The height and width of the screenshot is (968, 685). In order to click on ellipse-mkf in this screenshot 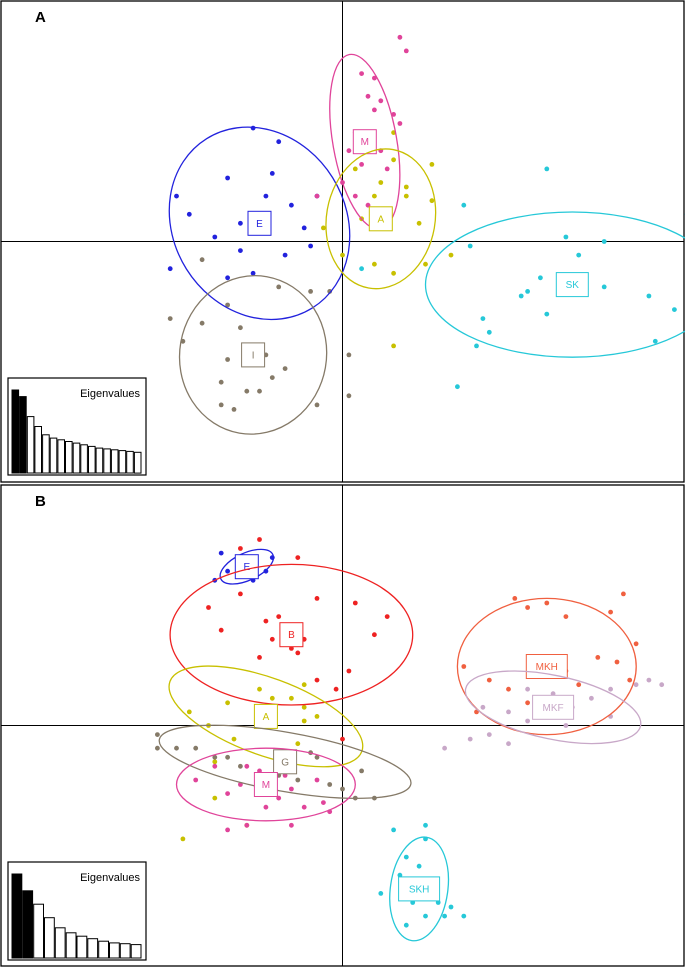, I will do `click(553, 707)`.